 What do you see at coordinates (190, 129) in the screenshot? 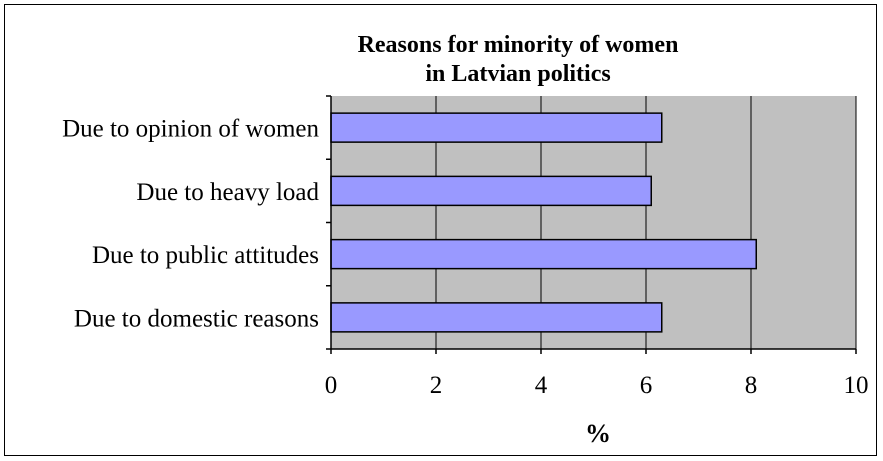
I see `category-label: Due to opinion of women` at bounding box center [190, 129].